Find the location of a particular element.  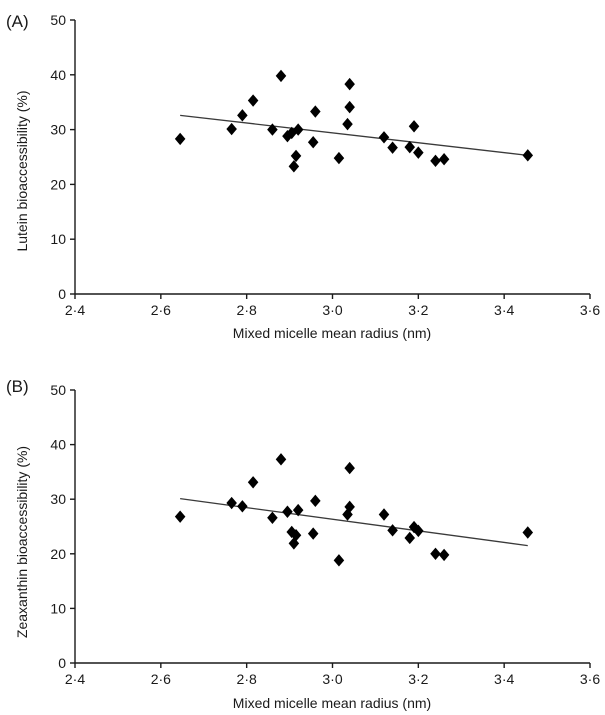

panel-label: (A) is located at coordinates (17, 21).